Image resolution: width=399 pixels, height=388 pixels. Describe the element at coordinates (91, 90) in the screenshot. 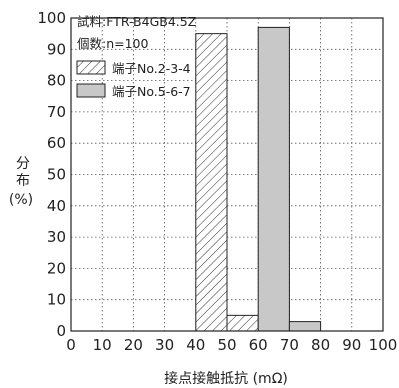

I see `legend-swatch-filled` at that location.